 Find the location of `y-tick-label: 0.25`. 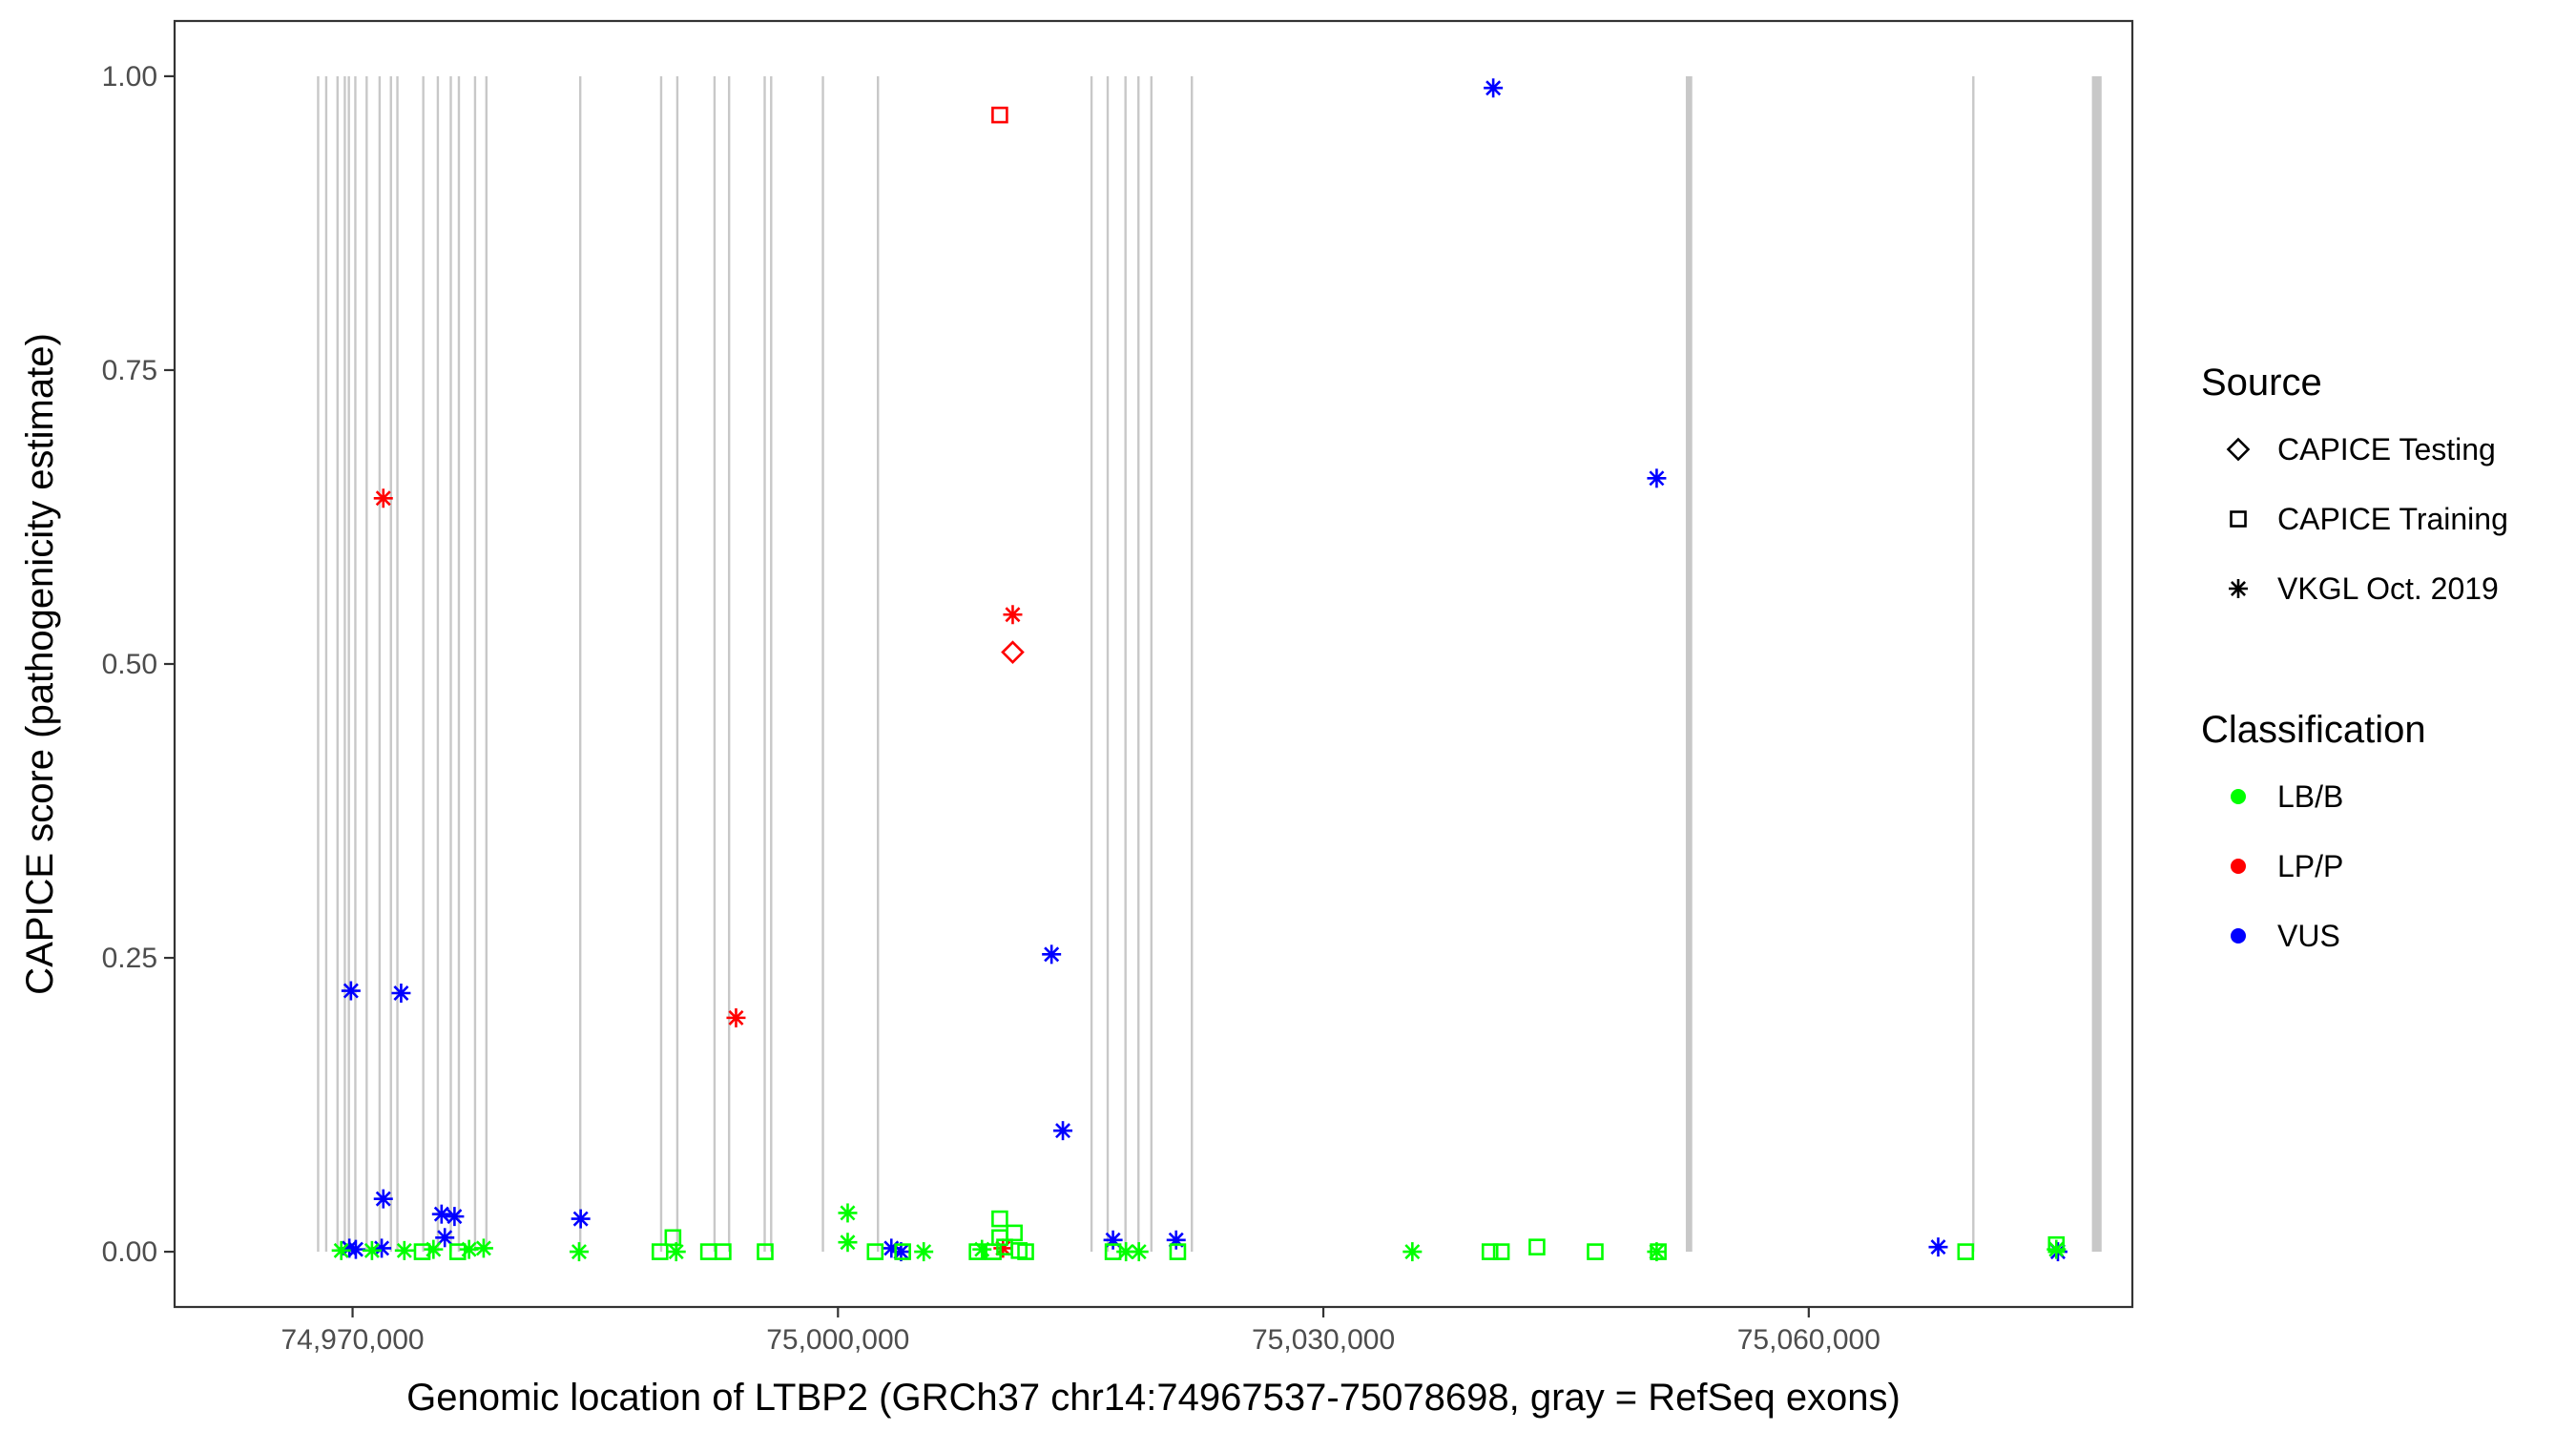

y-tick-label: 0.25 is located at coordinates (129, 958).